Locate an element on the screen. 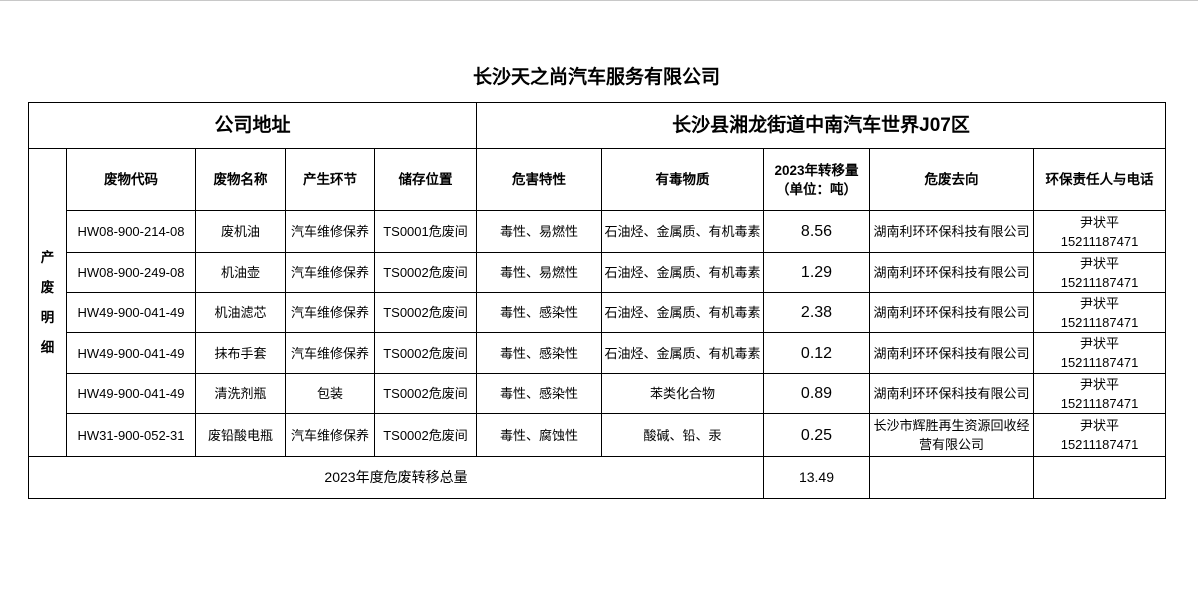 Image resolution: width=1198 pixels, height=603 pixels. waste-code-cell: HW31-900-052-31 is located at coordinates (131, 435).